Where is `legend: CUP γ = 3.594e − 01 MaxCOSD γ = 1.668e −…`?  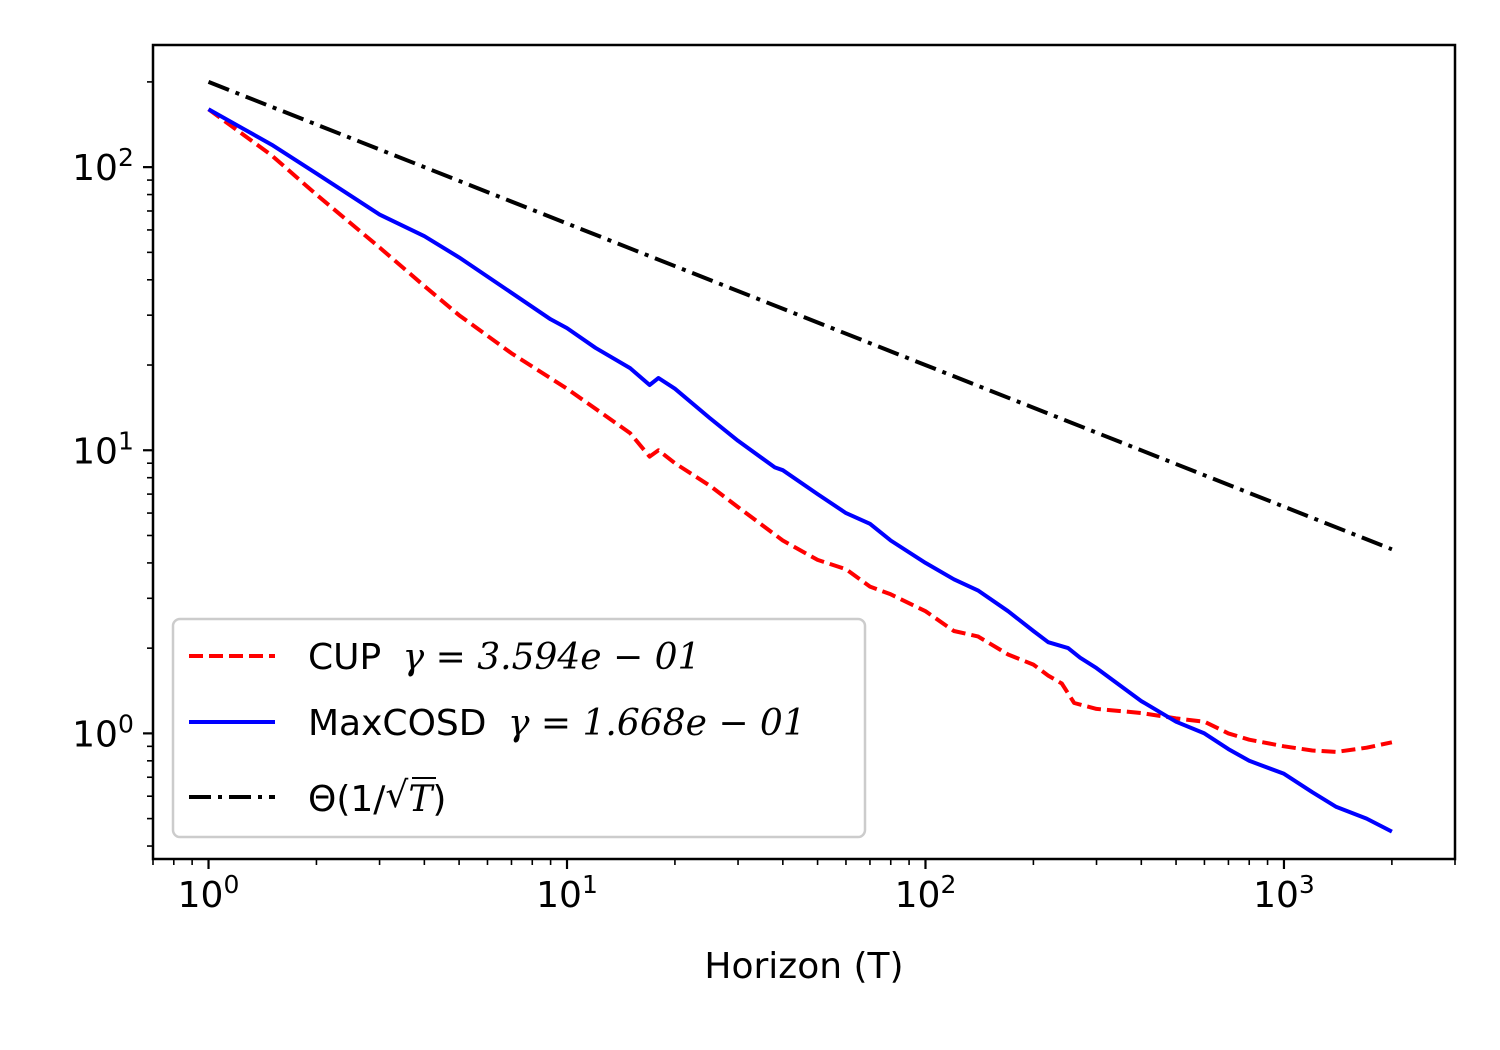
legend: CUP γ = 3.594e − 01 MaxCOSD γ = 1.668e −… is located at coordinates (519, 728).